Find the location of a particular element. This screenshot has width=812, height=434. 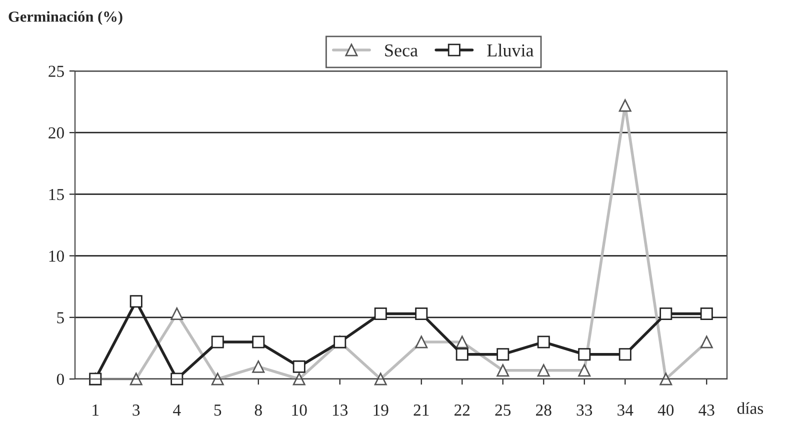

x-tick-label: 3 is located at coordinates (136, 410).